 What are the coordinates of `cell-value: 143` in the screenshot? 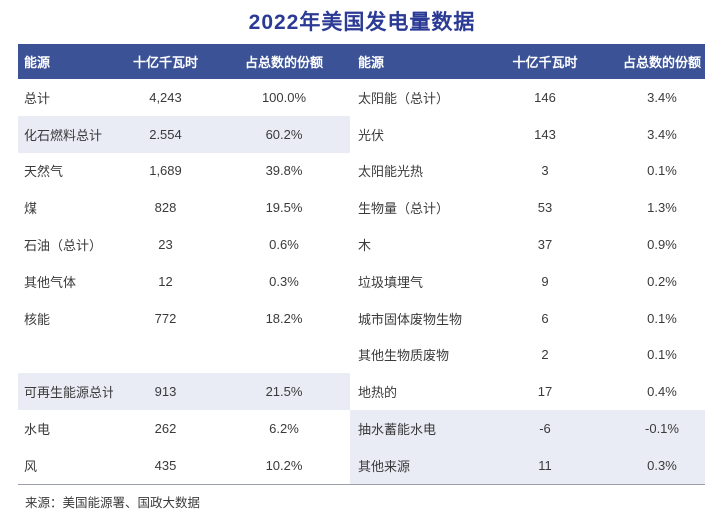 It's located at (545, 134).